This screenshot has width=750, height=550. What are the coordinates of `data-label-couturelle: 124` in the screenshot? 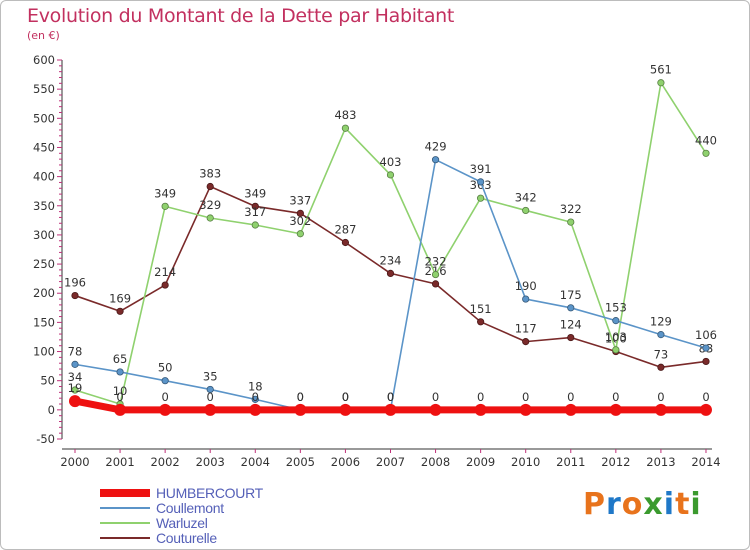 It's located at (571, 325).